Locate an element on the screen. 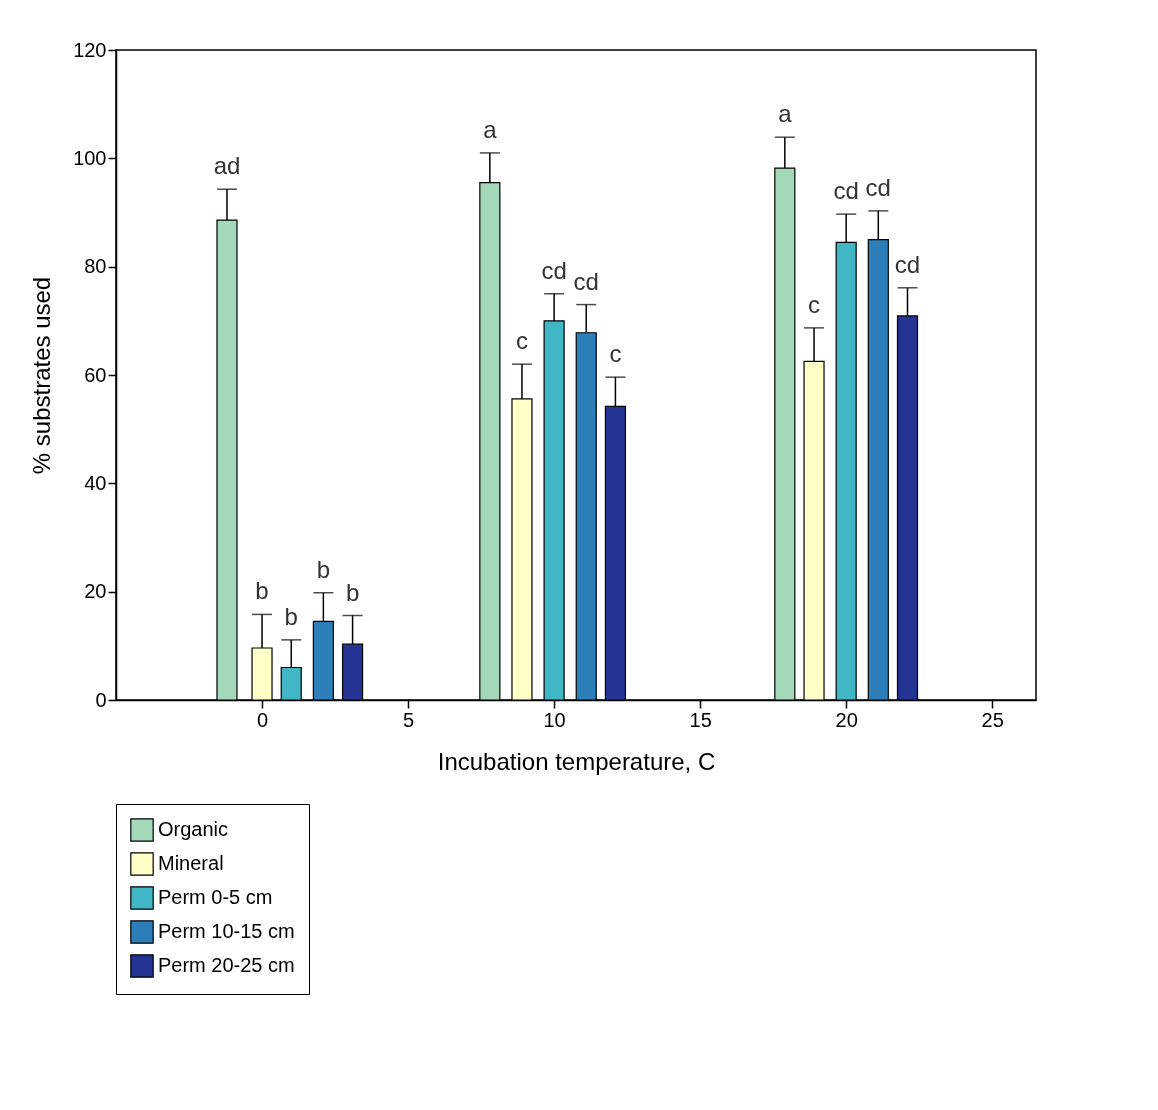  legend-label: Perm 20-25 cm is located at coordinates (226, 965).